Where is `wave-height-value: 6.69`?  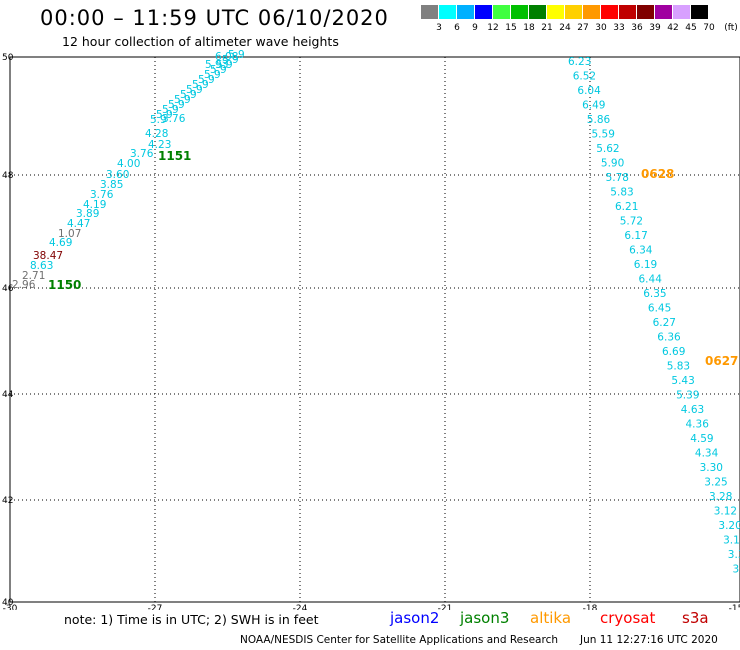
wave-height-value: 6.69 is located at coordinates (673, 352).